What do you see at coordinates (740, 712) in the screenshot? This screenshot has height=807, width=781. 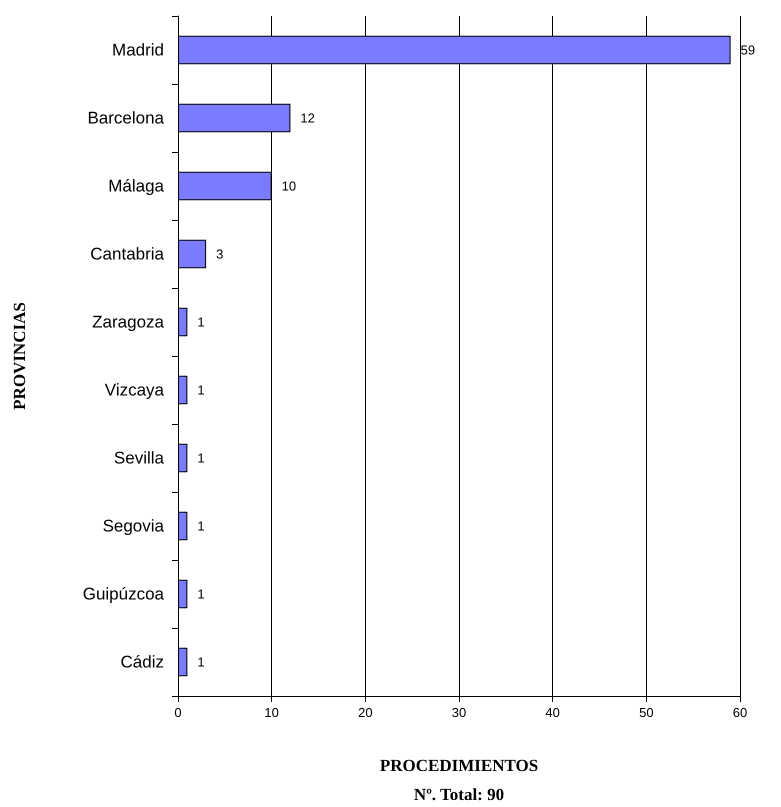 I see `x-tick-label: 60` at bounding box center [740, 712].